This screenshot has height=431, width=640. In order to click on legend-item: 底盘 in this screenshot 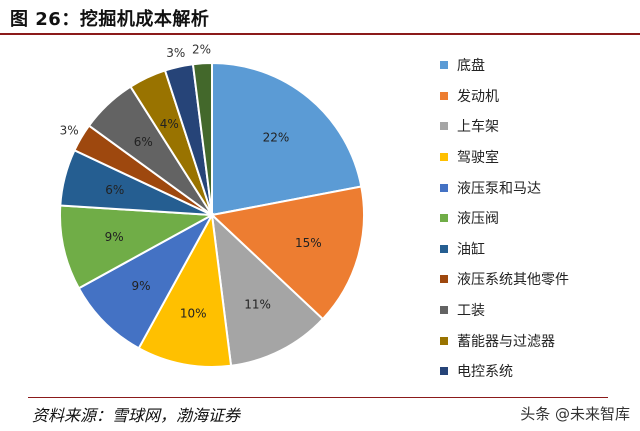, I will do `click(537, 65)`.